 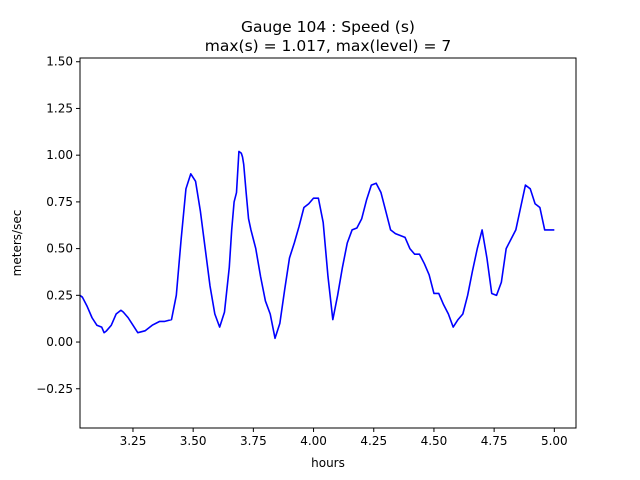 What do you see at coordinates (253, 441) in the screenshot?
I see `x-tick-label: 3.75` at bounding box center [253, 441].